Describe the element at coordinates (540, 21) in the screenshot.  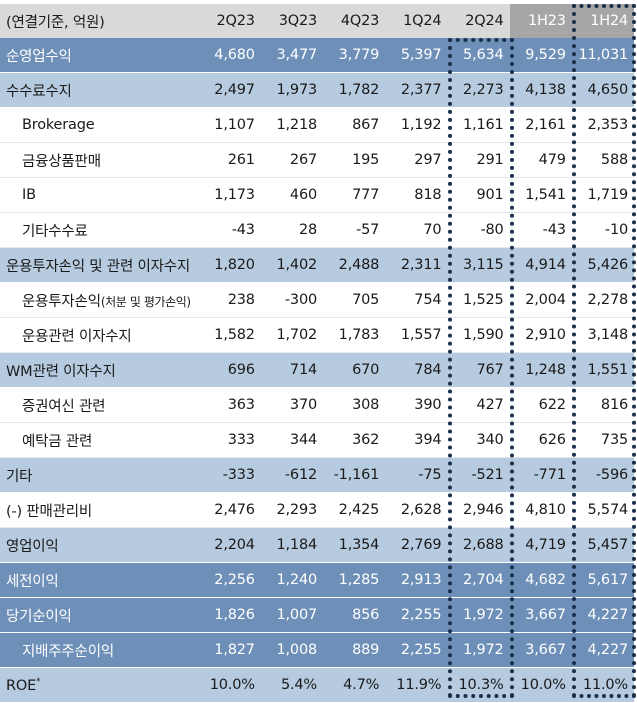
I see `col-header-1h23: 1H23` at that location.